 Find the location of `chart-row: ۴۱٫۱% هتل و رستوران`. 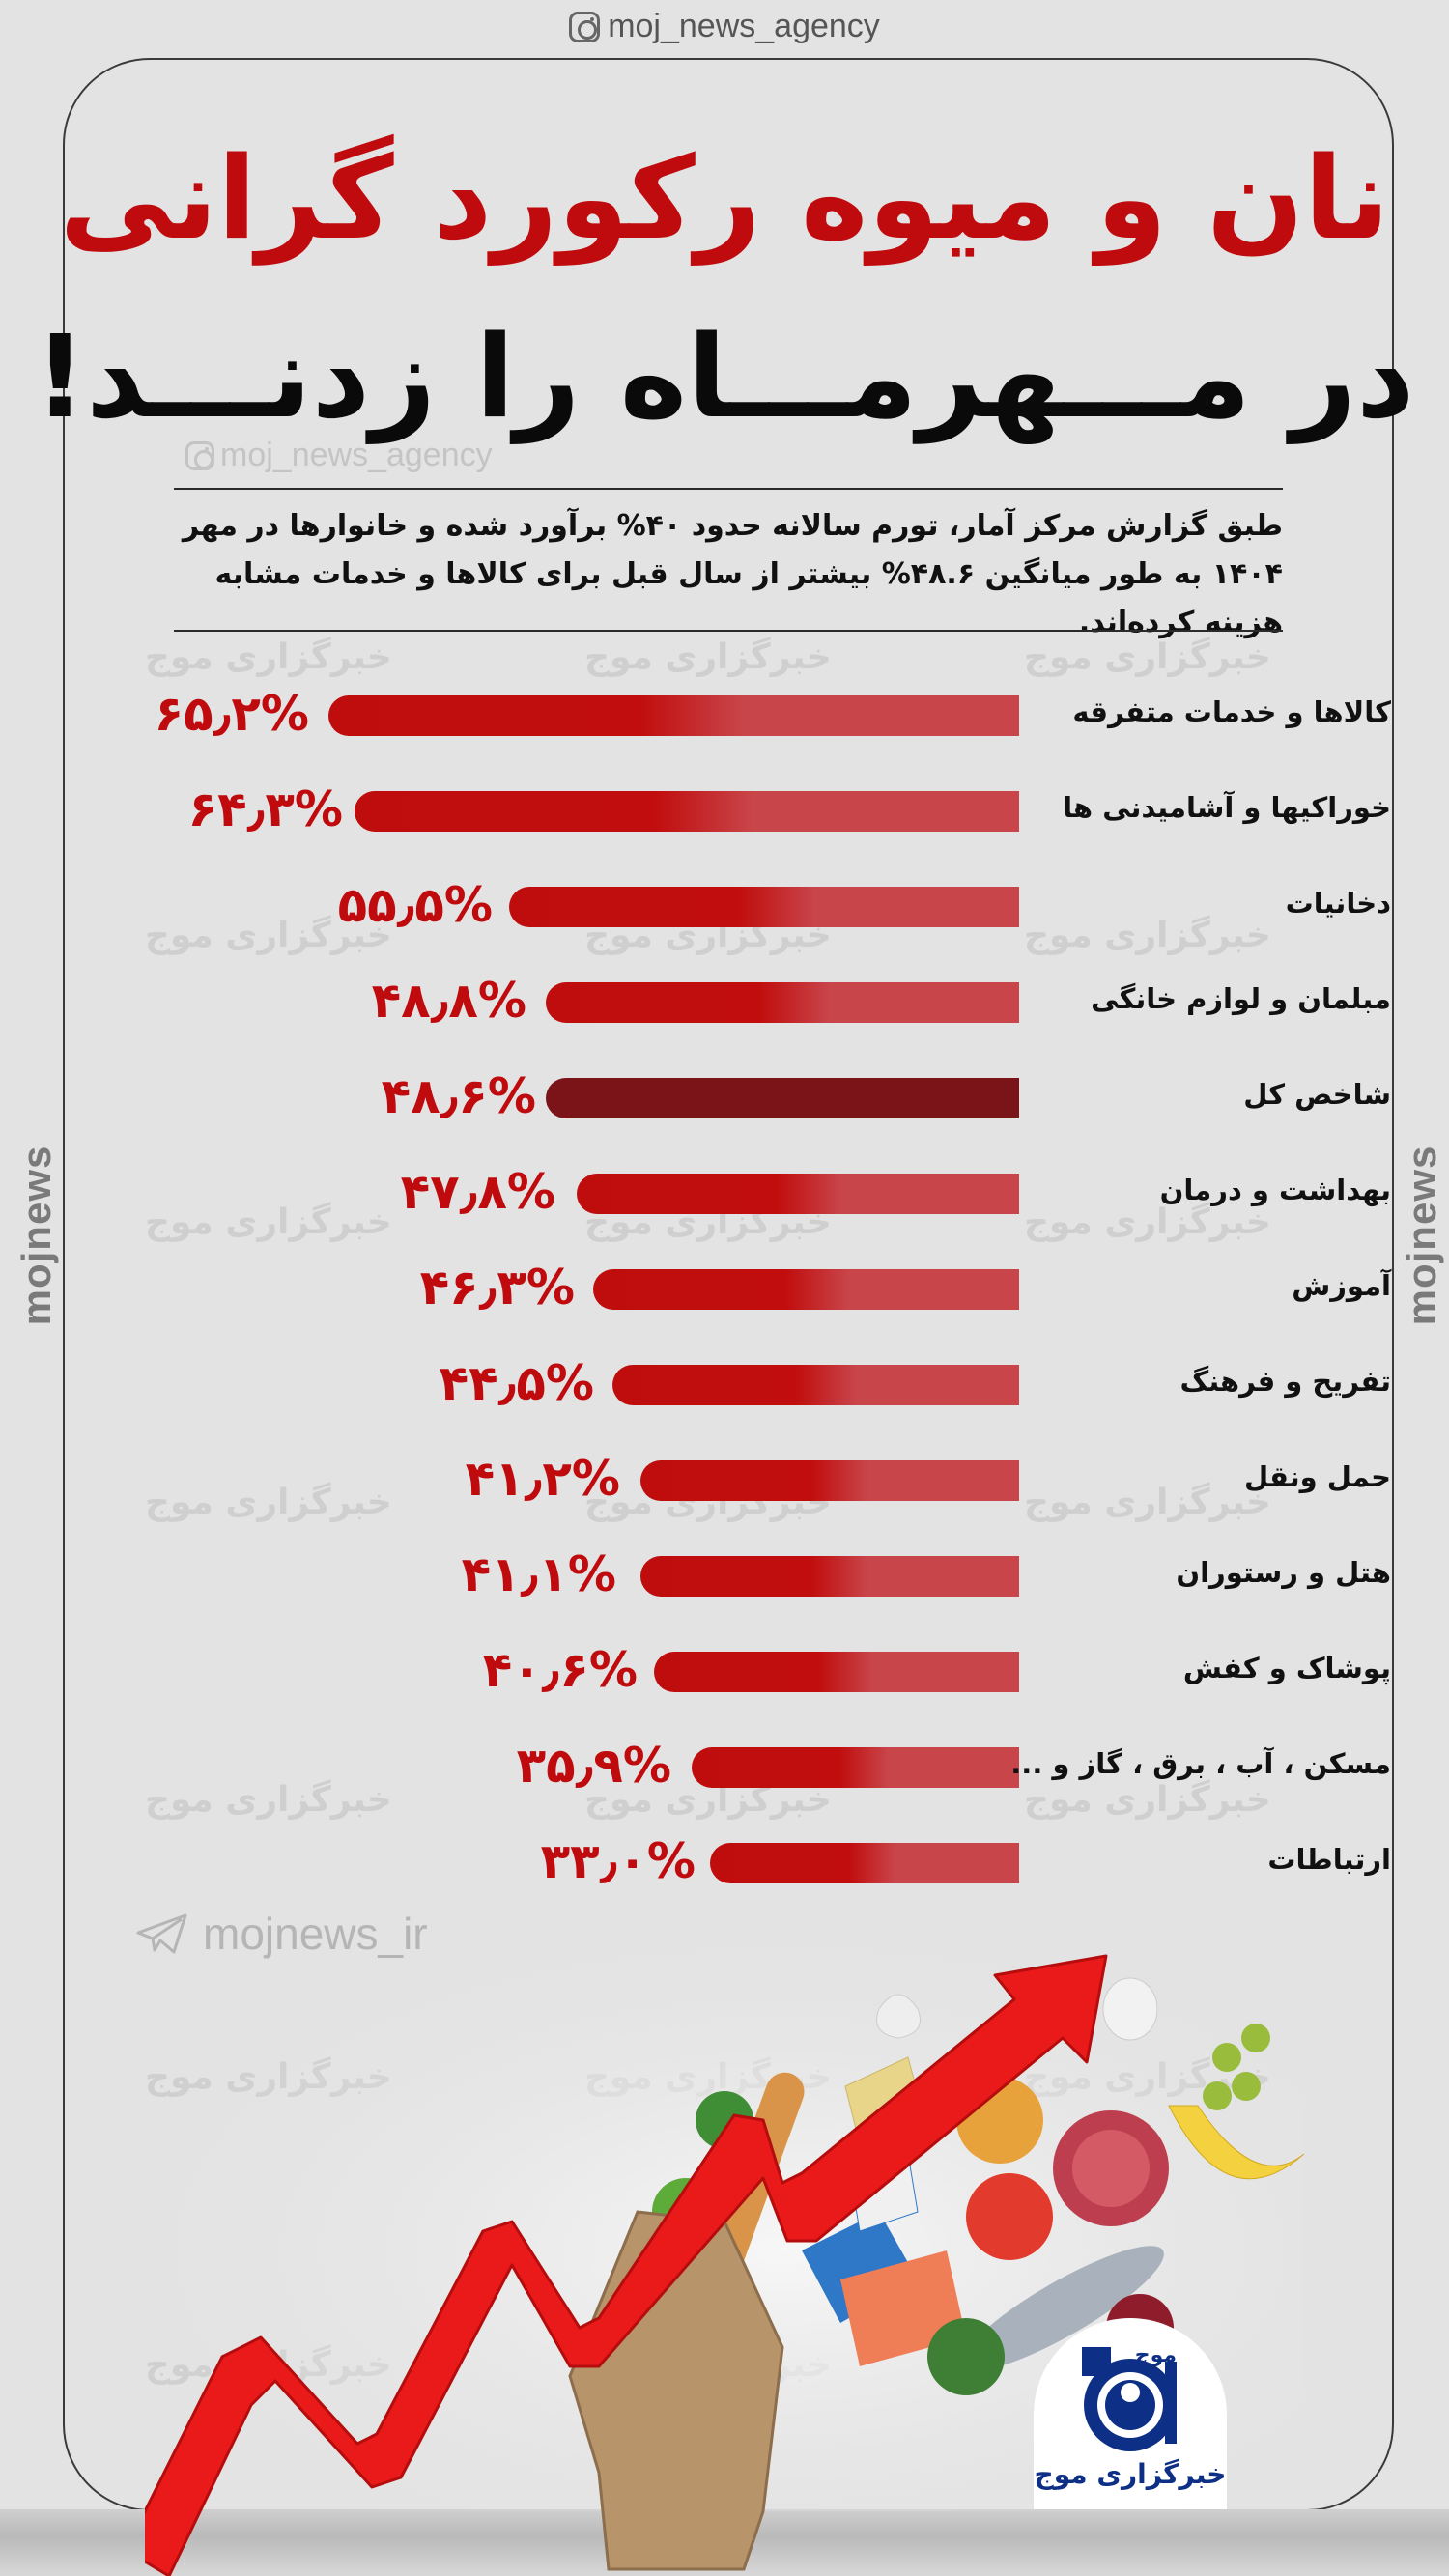

chart-row: ۴۱٫۱% هتل و رستوران is located at coordinates (724, 1574).